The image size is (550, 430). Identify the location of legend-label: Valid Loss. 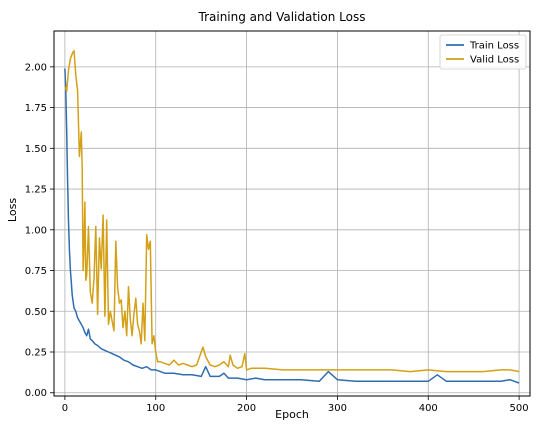
(494, 60).